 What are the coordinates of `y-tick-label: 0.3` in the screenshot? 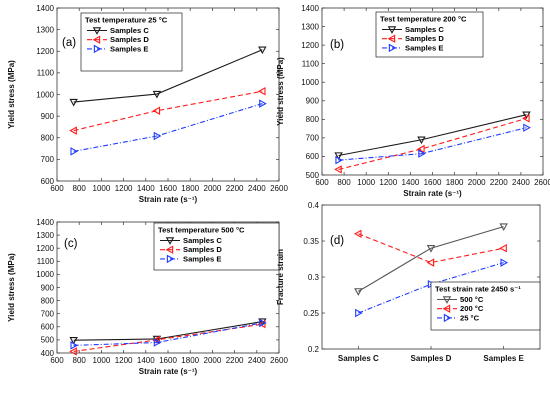 It's located at (314, 277).